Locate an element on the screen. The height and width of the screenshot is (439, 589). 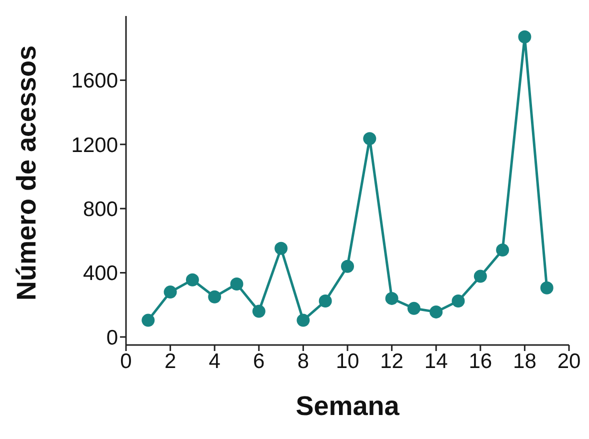
y-tick-label: 0 is located at coordinates (112, 338).